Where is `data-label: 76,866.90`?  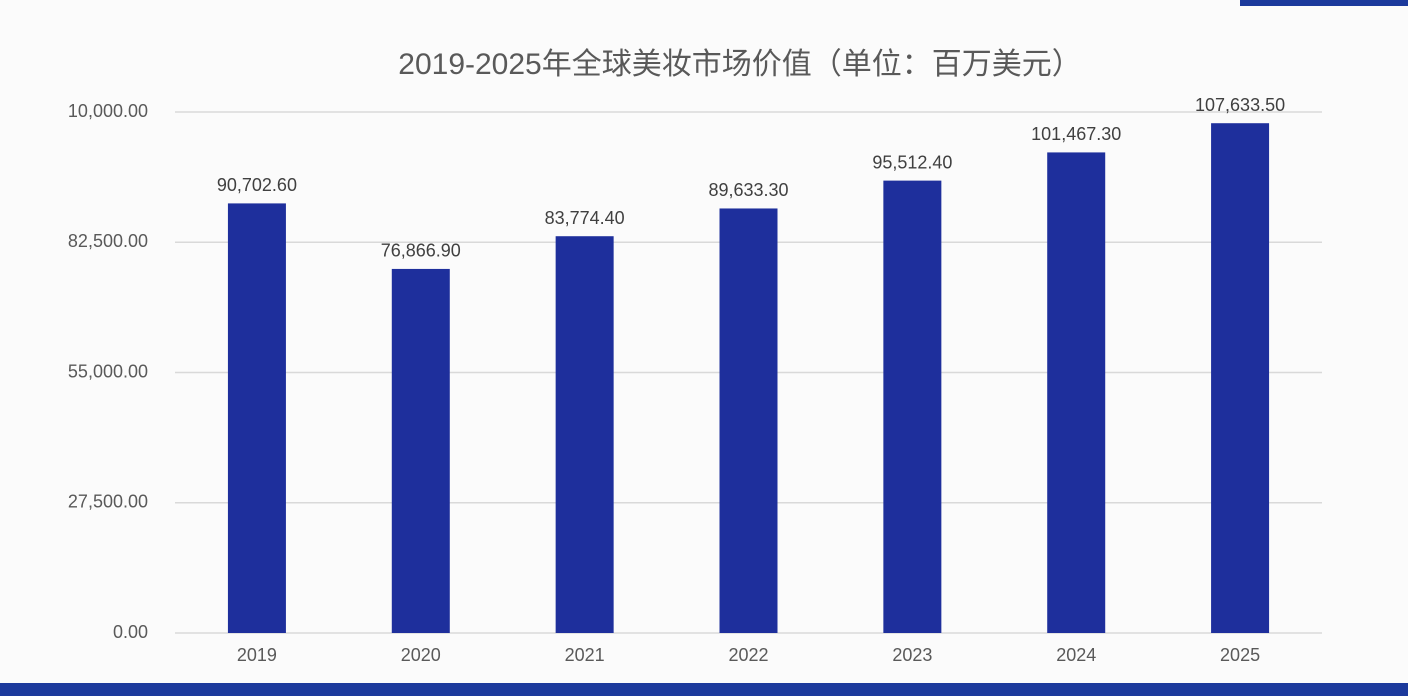 data-label: 76,866.90 is located at coordinates (421, 251).